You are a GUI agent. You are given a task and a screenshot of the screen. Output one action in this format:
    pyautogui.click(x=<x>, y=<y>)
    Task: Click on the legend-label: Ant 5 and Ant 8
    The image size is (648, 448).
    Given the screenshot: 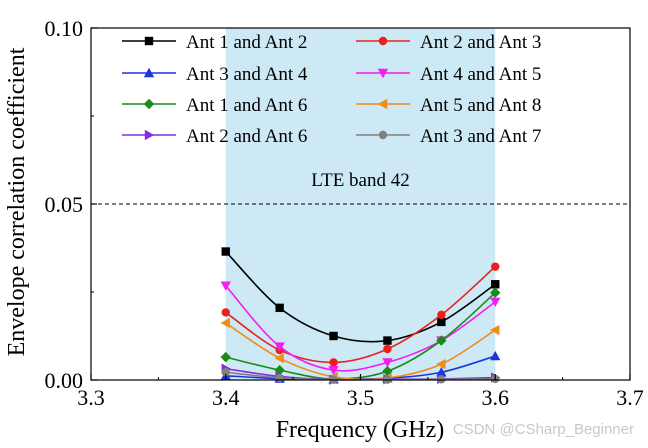 What is the action you would take?
    pyautogui.click(x=480, y=105)
    